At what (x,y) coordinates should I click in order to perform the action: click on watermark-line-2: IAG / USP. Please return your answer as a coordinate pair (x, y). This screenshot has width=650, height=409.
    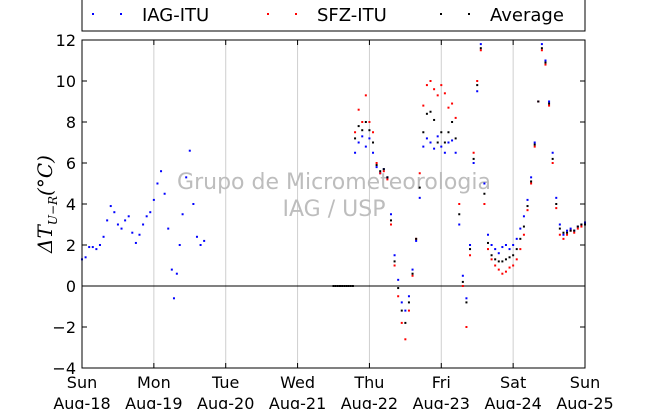
    Looking at the image, I should click on (334, 209).